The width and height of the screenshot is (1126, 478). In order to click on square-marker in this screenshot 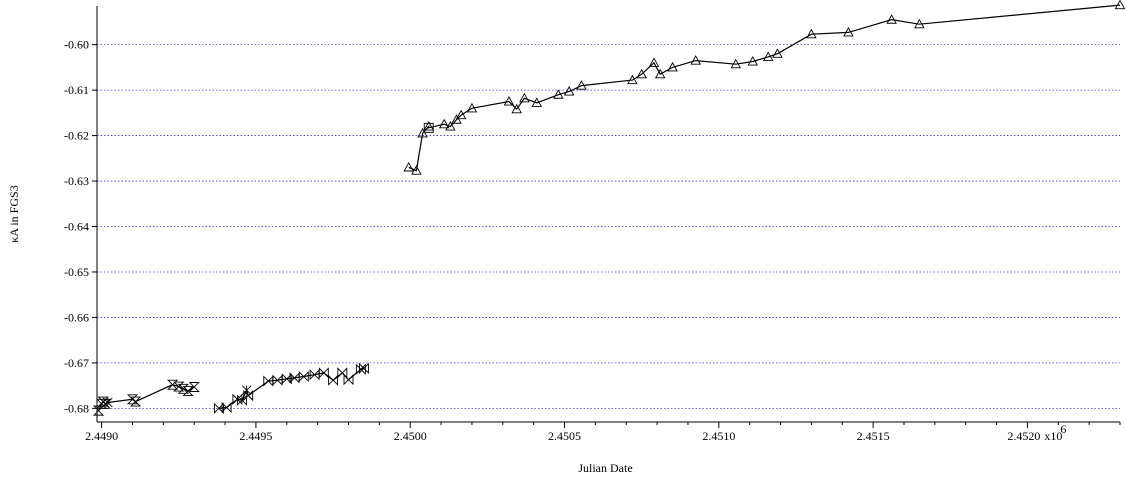, I will do `click(428, 127)`.